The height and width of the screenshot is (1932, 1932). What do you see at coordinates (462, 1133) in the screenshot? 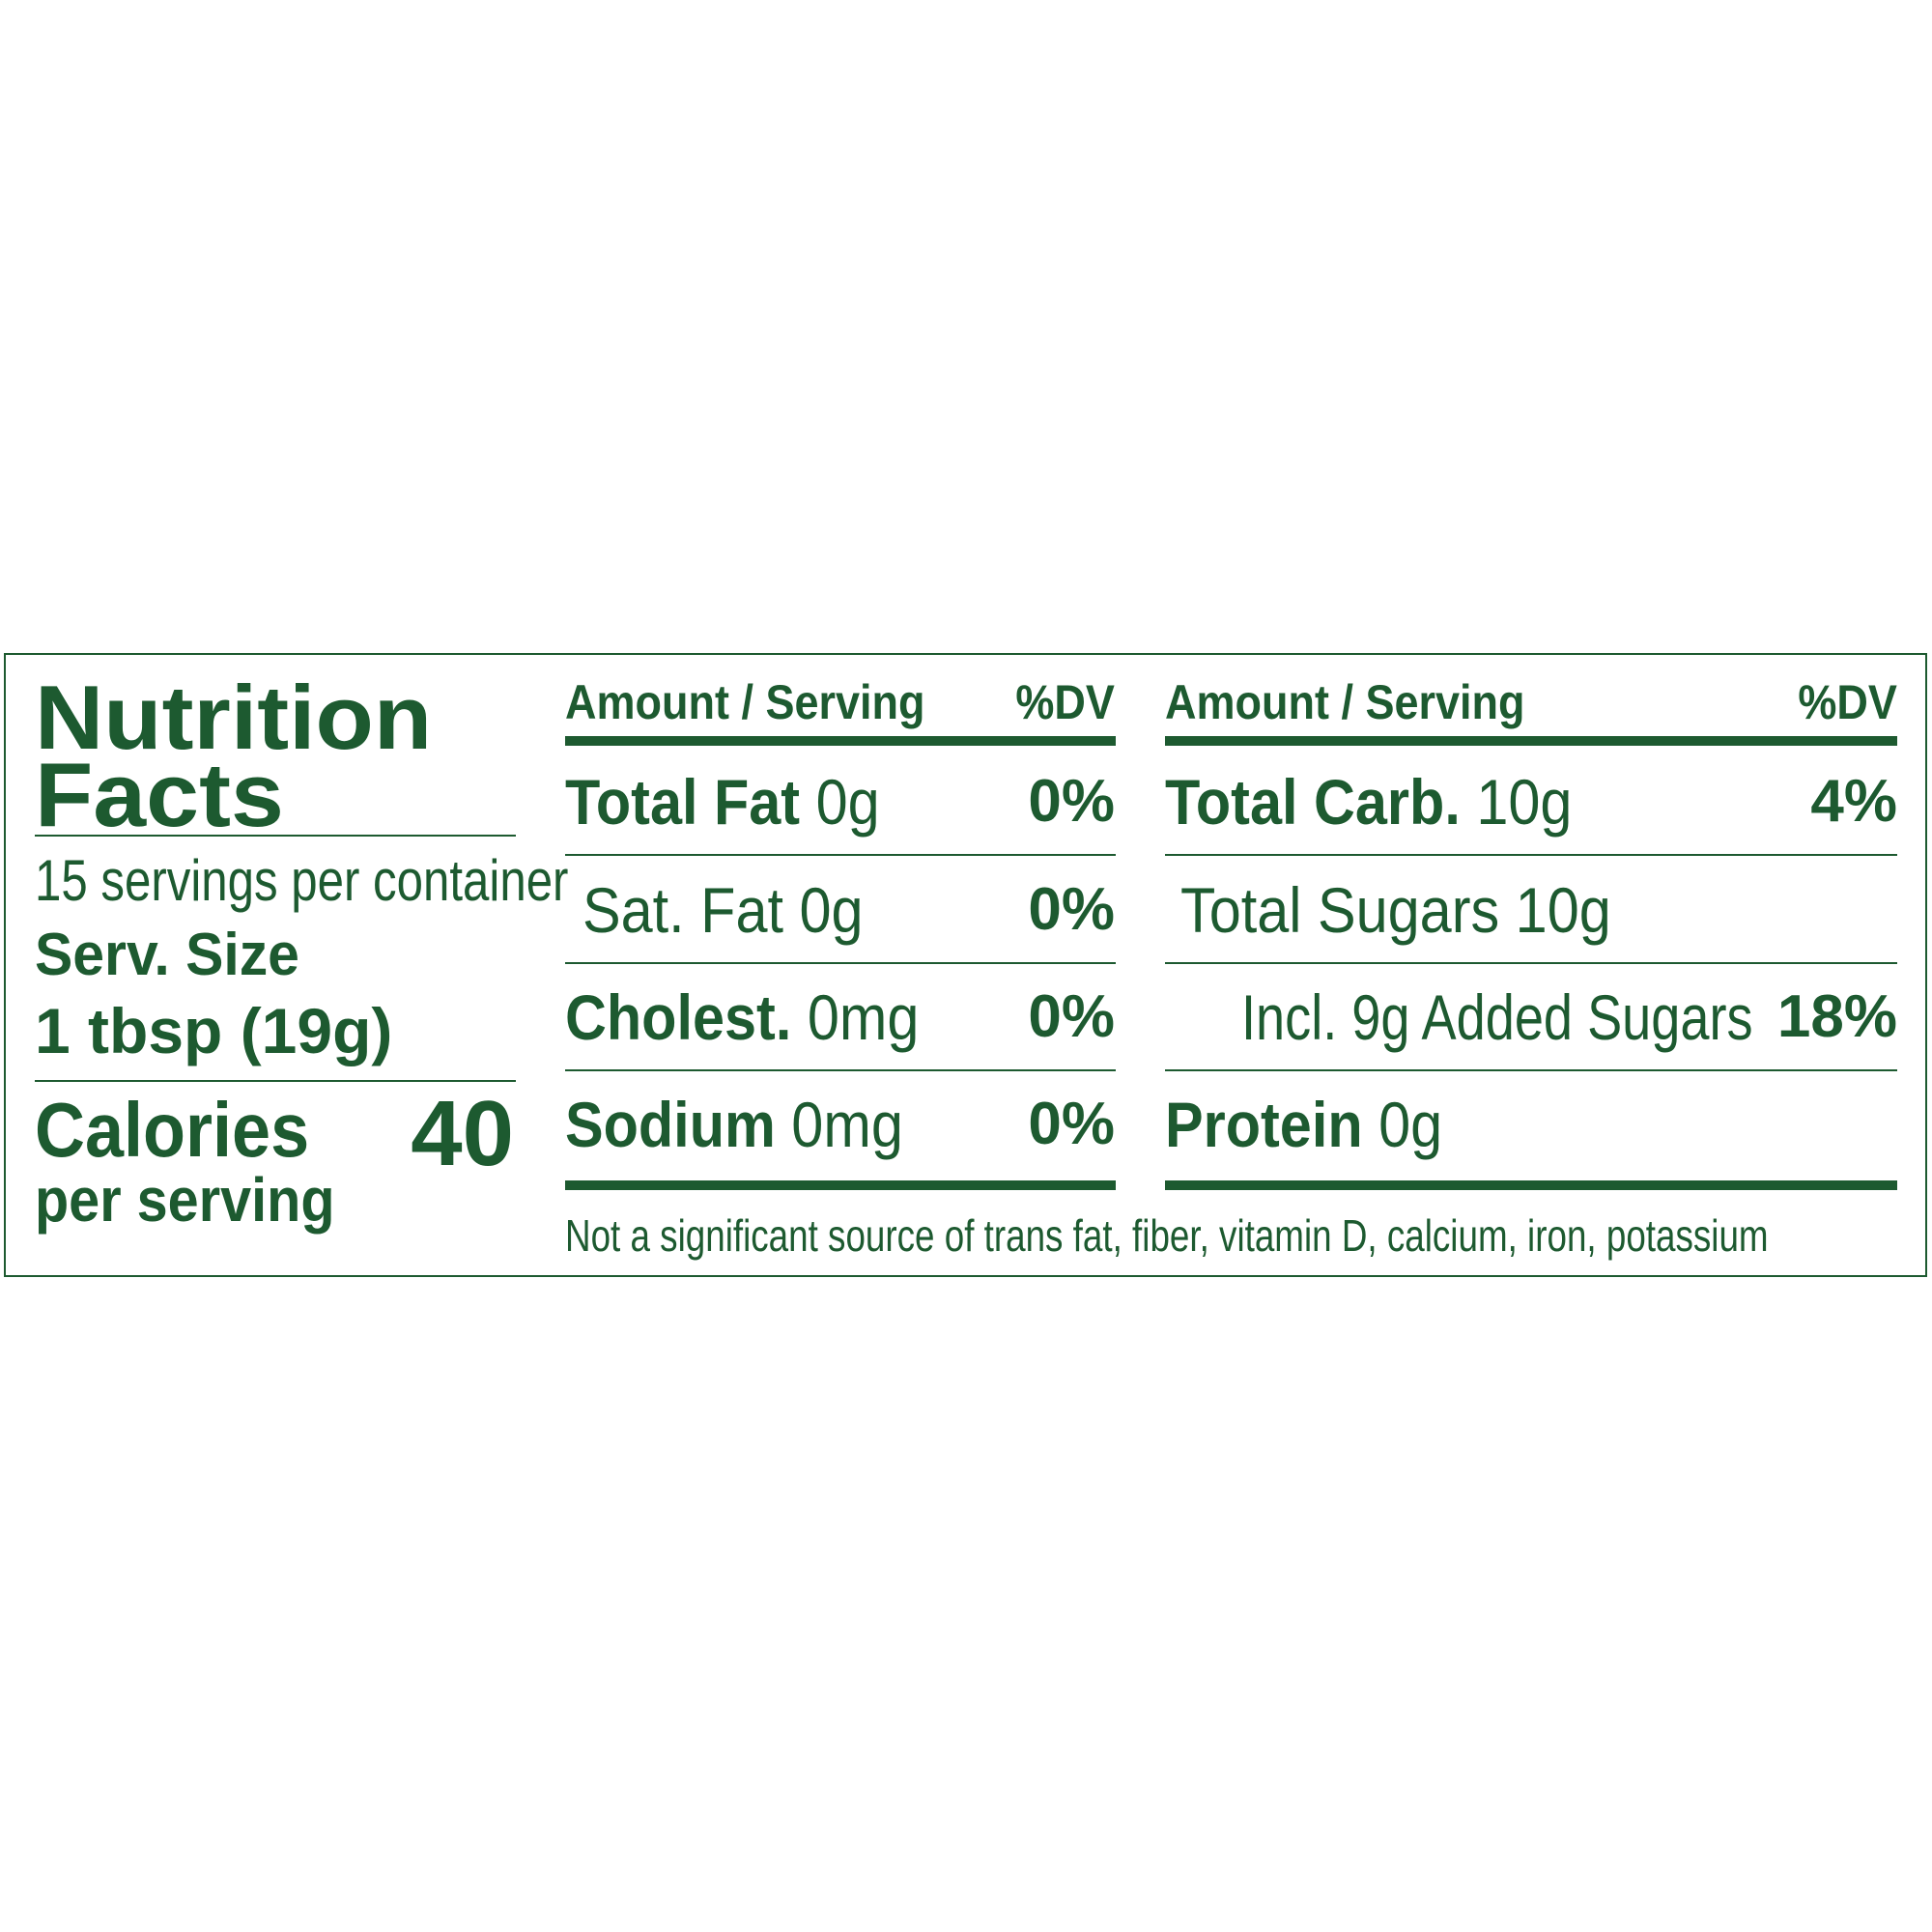
I see `calories-value: 40` at bounding box center [462, 1133].